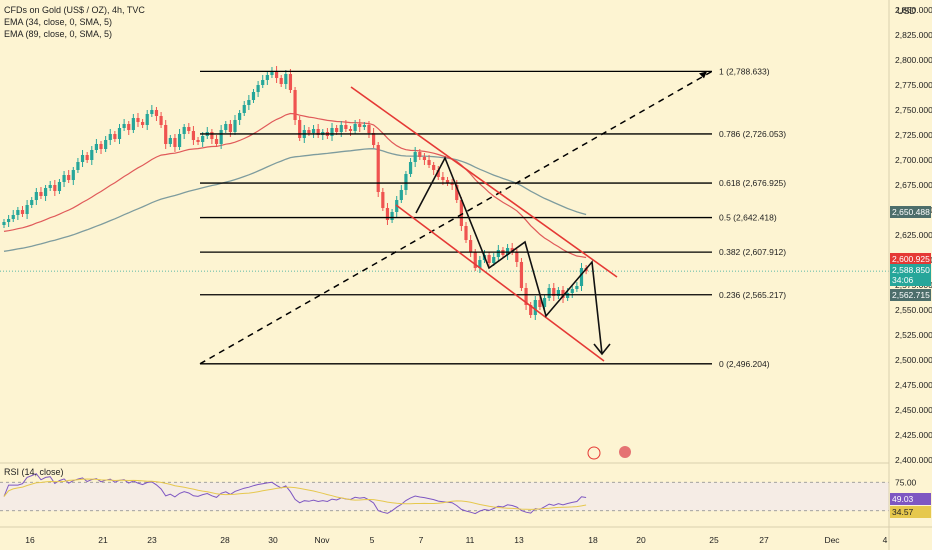 This screenshot has height=550, width=932. I want to click on last-price-value: 2,588.850, so click(911, 270).